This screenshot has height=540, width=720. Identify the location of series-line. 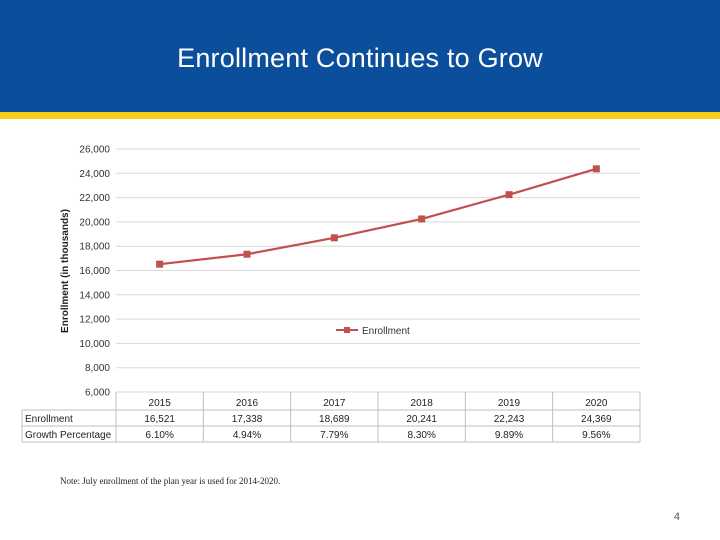
(378, 216).